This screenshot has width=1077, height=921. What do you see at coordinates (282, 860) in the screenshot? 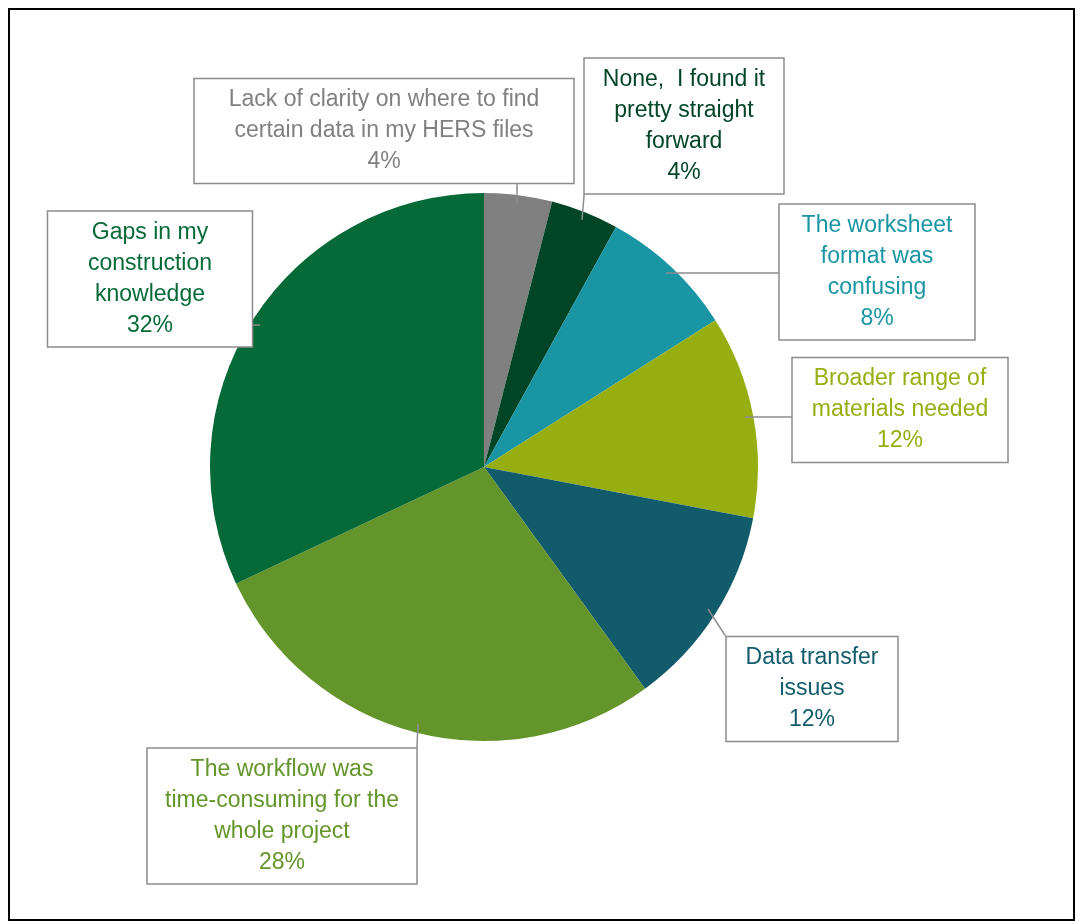
I see `data-label: 28%` at bounding box center [282, 860].